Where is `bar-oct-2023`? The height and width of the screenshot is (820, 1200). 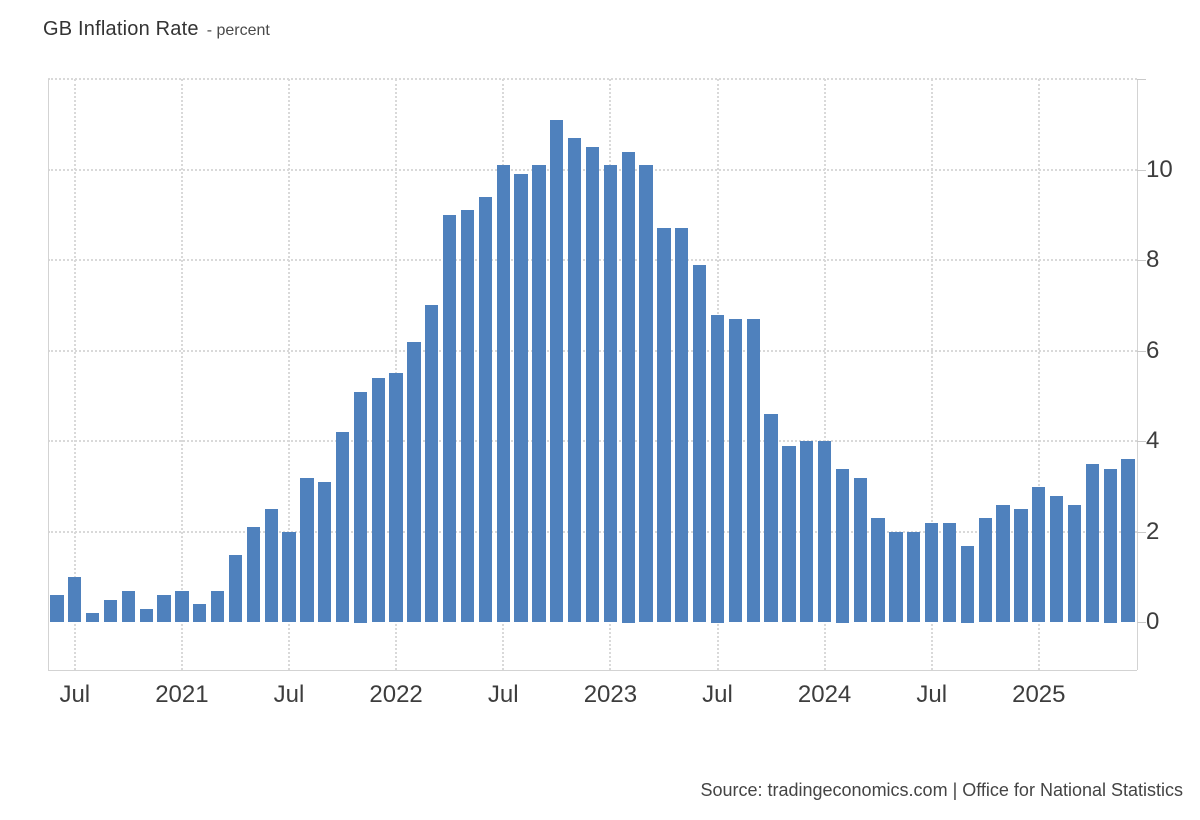 bar-oct-2023 is located at coordinates (771, 518).